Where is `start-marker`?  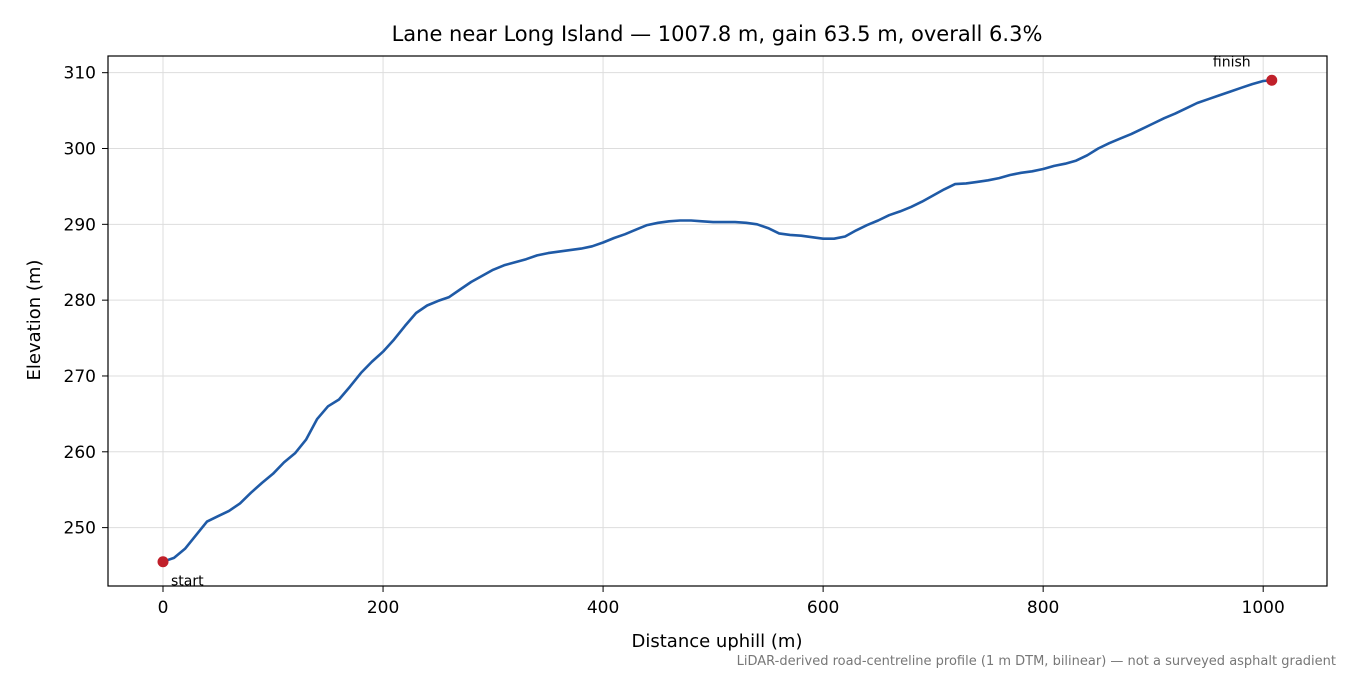
start-marker is located at coordinates (163, 562).